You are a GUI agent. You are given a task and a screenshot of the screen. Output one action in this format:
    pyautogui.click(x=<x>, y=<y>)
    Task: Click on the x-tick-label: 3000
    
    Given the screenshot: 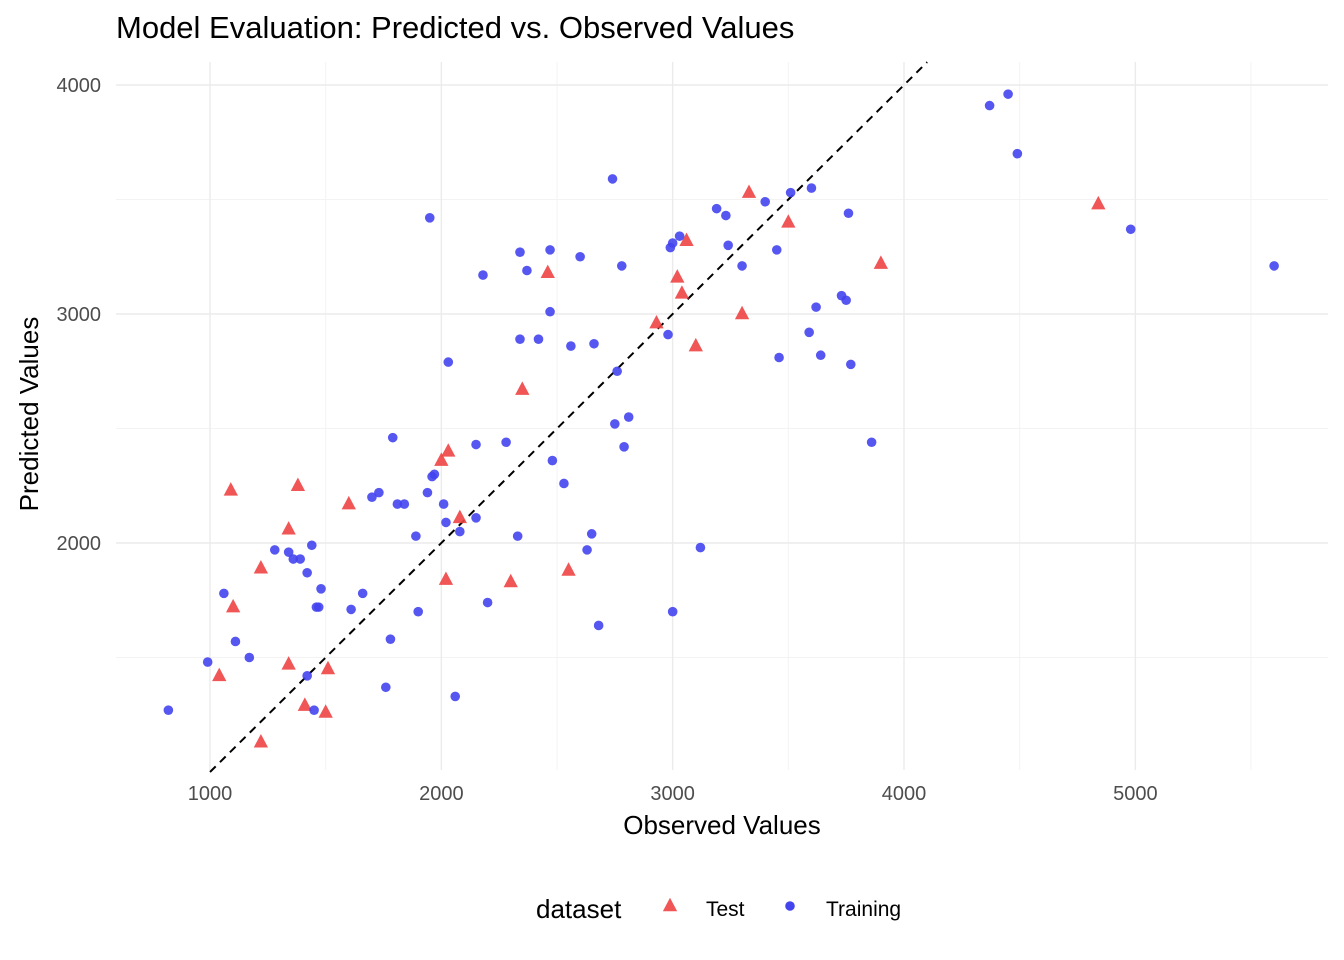 What is the action you would take?
    pyautogui.click(x=672, y=794)
    